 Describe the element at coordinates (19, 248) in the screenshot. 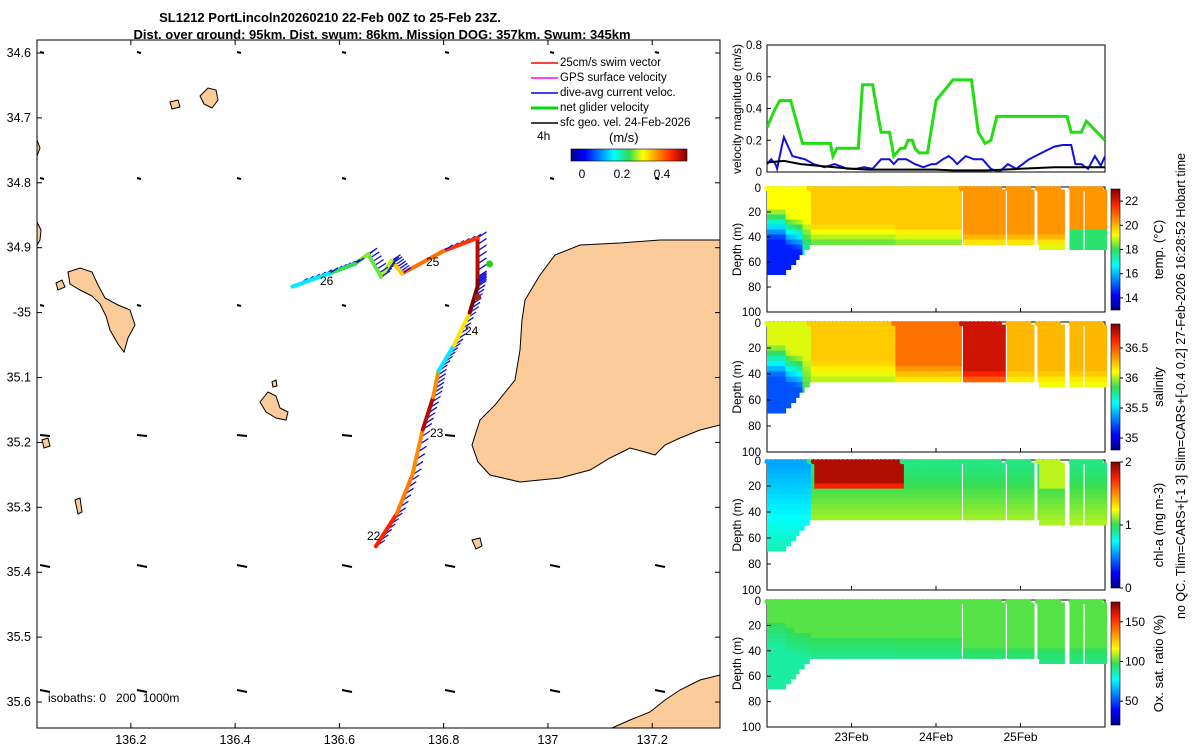

I see `map-ytick-label: 34.9` at that location.